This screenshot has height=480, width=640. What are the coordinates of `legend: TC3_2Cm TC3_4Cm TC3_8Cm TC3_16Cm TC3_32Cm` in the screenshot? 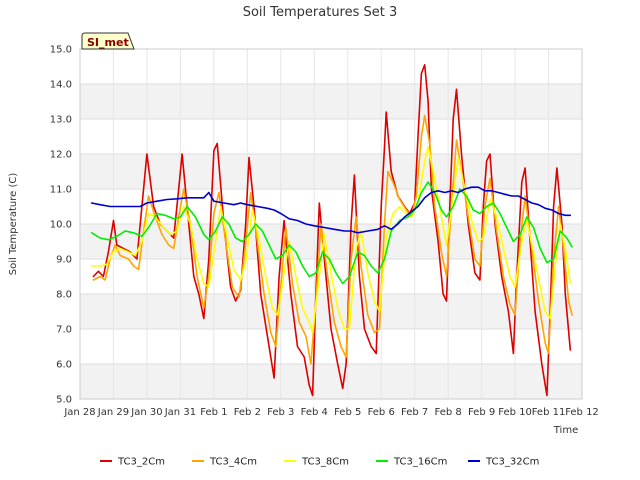 It's located at (319, 462).